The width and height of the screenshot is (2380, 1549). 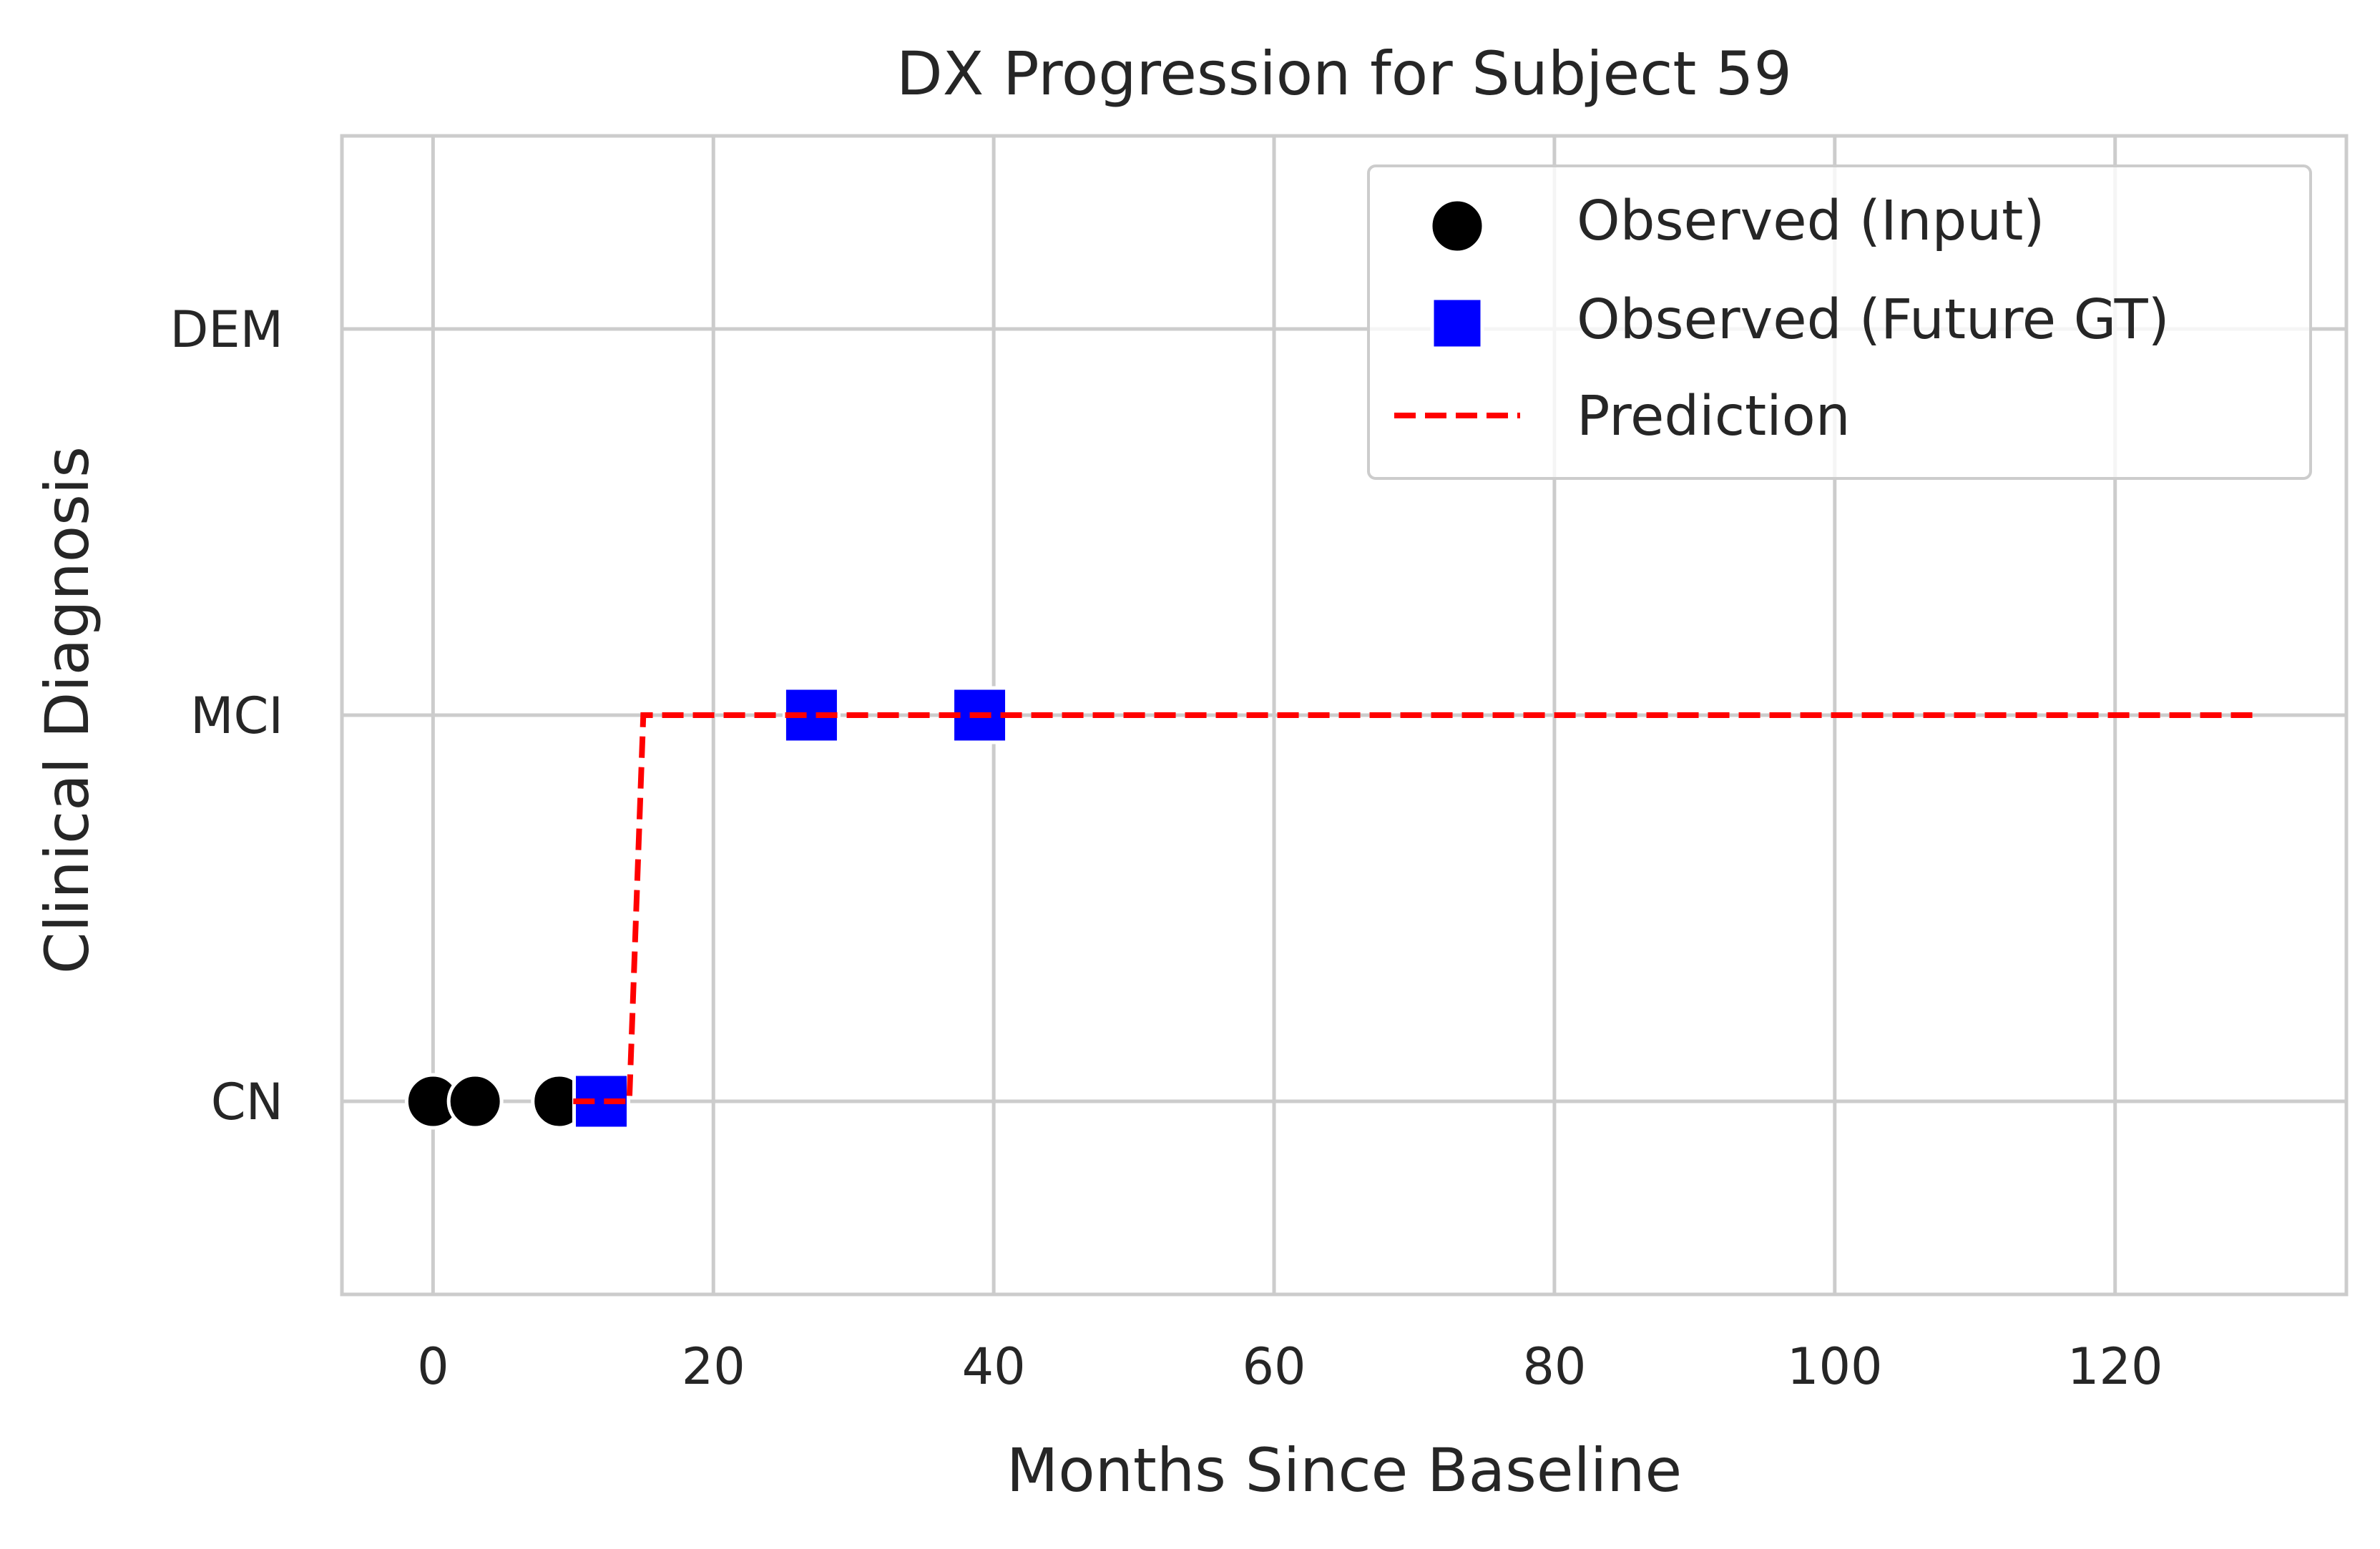 I want to click on x-tick-label: 60, so click(x=1274, y=1366).